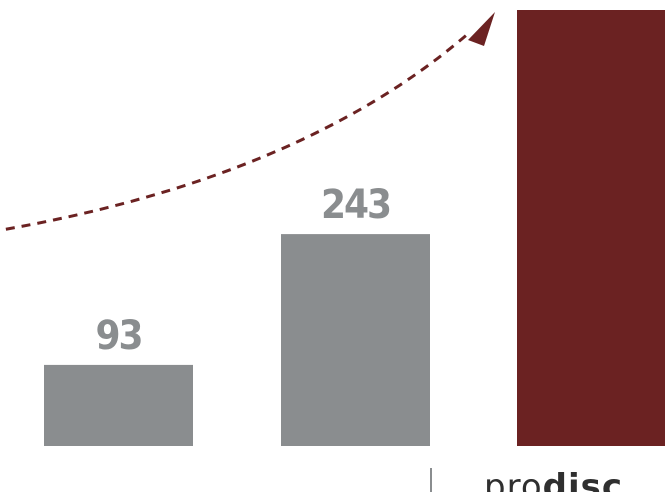 Image resolution: width=665 pixels, height=492 pixels. I want to click on prodisc-logo: prodisc, so click(553, 479).